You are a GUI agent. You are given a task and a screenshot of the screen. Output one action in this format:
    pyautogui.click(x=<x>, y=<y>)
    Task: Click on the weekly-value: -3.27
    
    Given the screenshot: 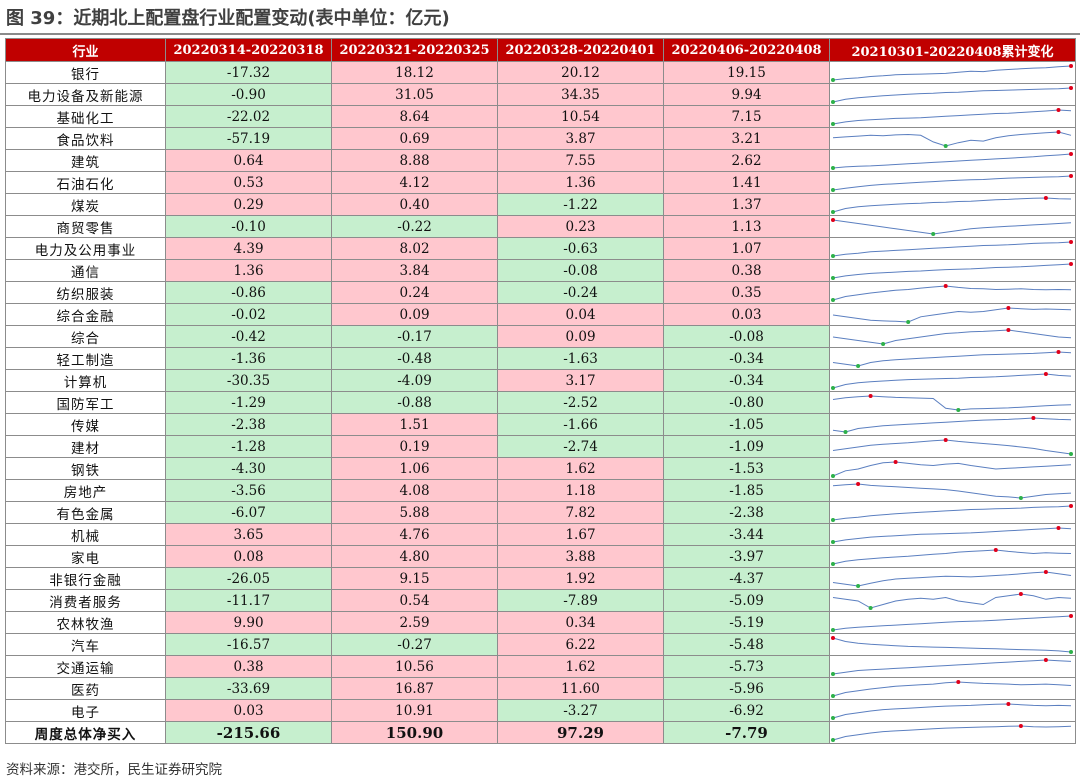 What is the action you would take?
    pyautogui.click(x=580, y=710)
    